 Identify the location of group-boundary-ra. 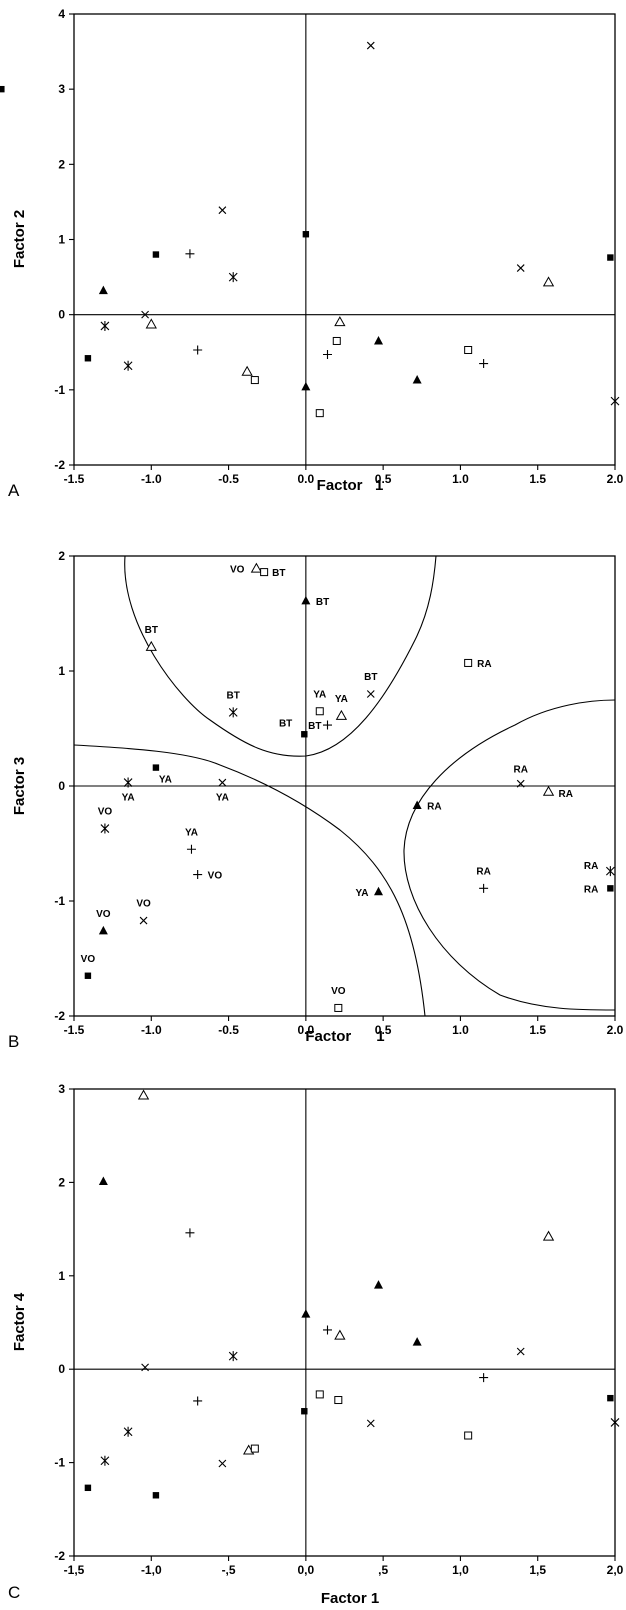
(509, 855).